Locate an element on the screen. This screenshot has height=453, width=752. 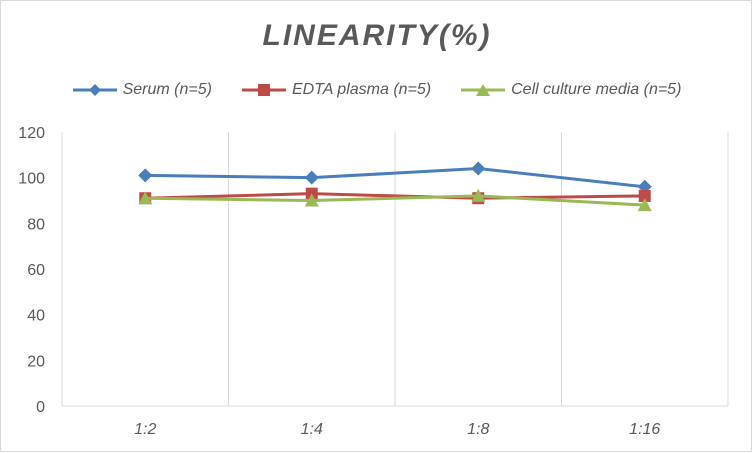
y-tick-label: 100 is located at coordinates (31, 179).